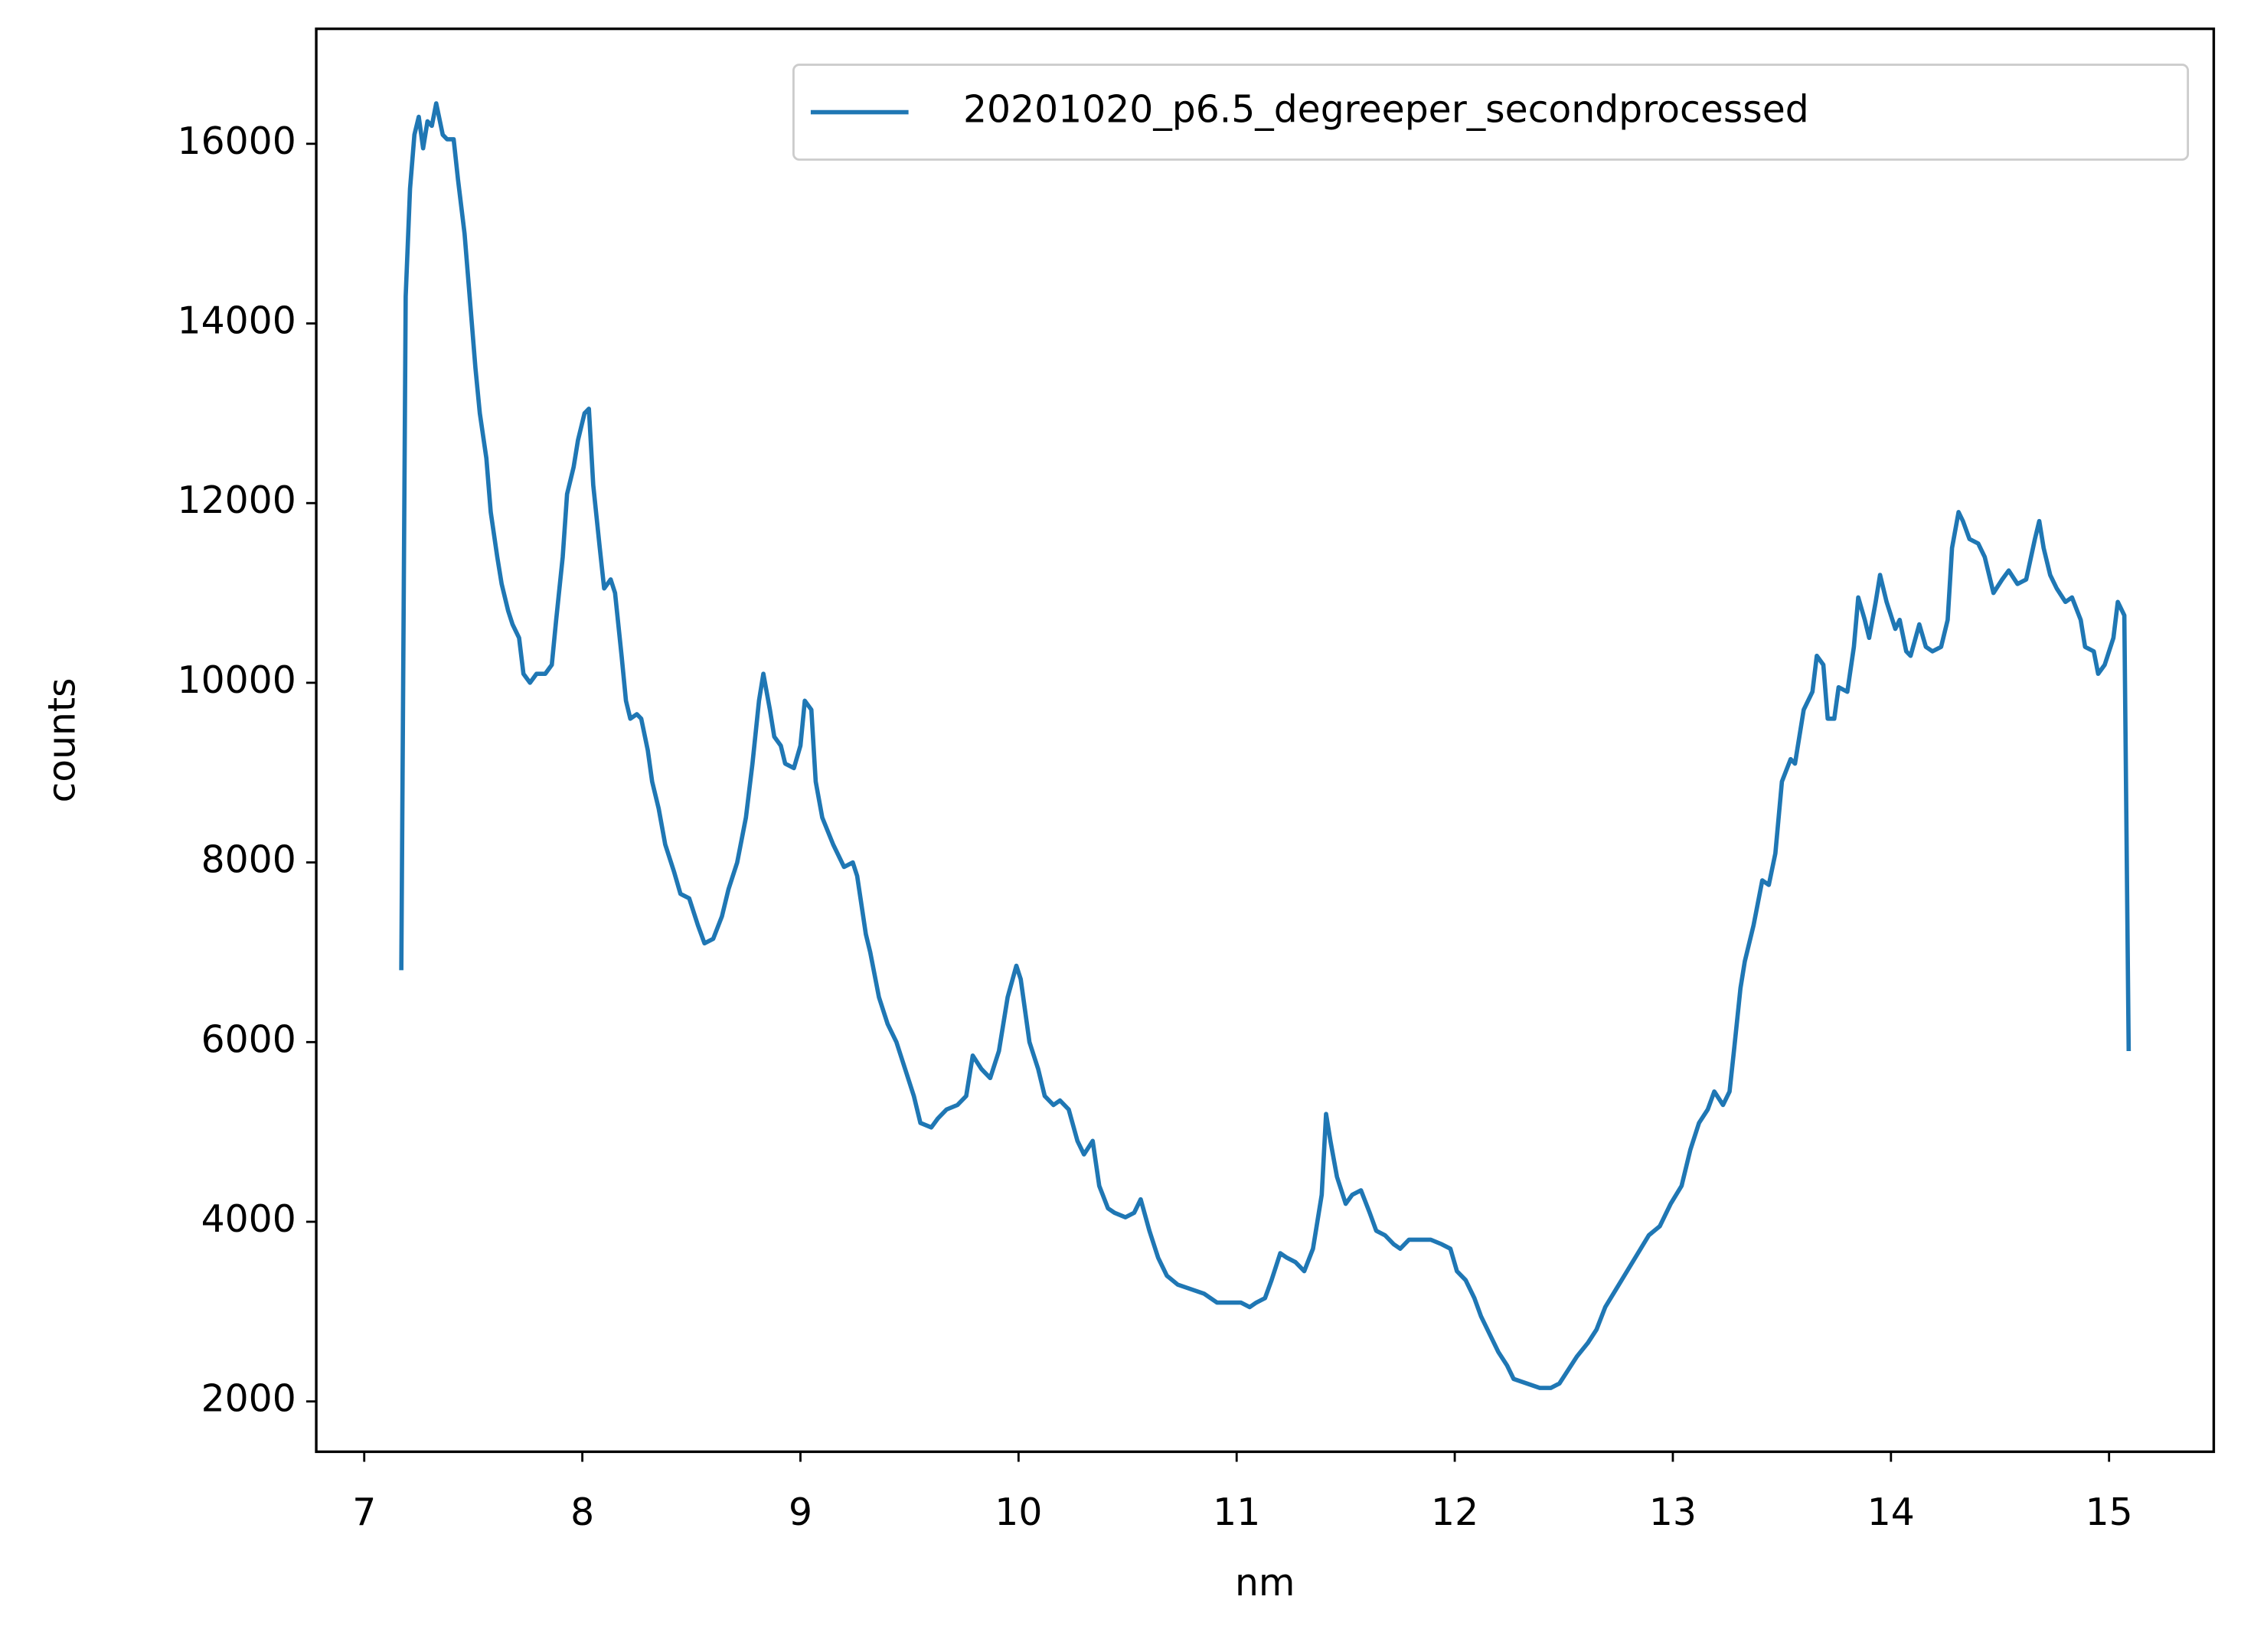 This screenshot has height=1652, width=2254. I want to click on x-tick-label: 9, so click(800, 1512).